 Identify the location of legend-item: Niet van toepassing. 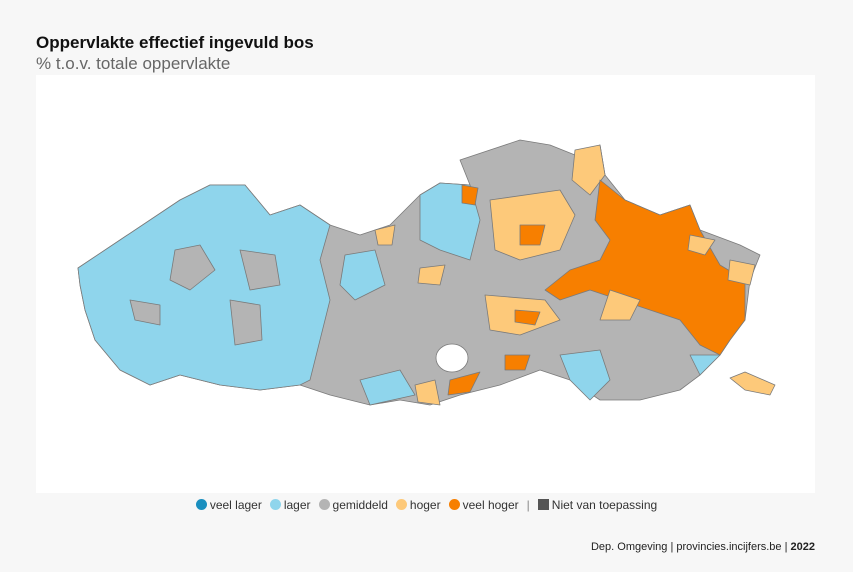
(597, 505).